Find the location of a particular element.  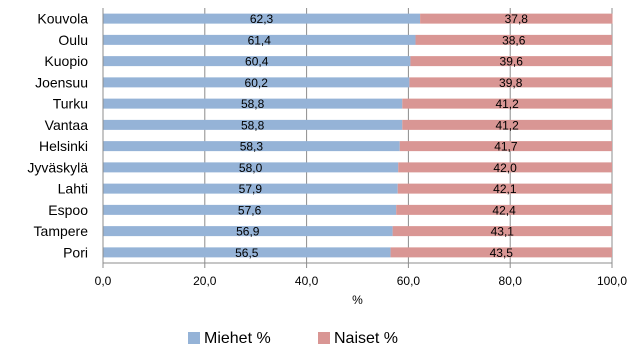

category-label: Turku is located at coordinates (70, 104).